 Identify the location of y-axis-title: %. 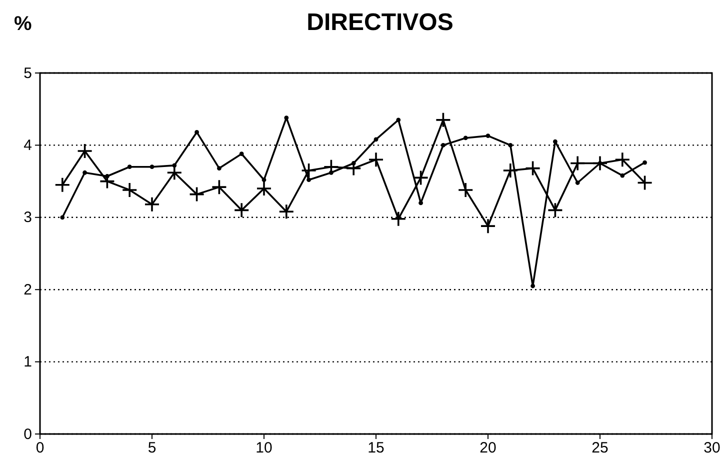
(23, 24).